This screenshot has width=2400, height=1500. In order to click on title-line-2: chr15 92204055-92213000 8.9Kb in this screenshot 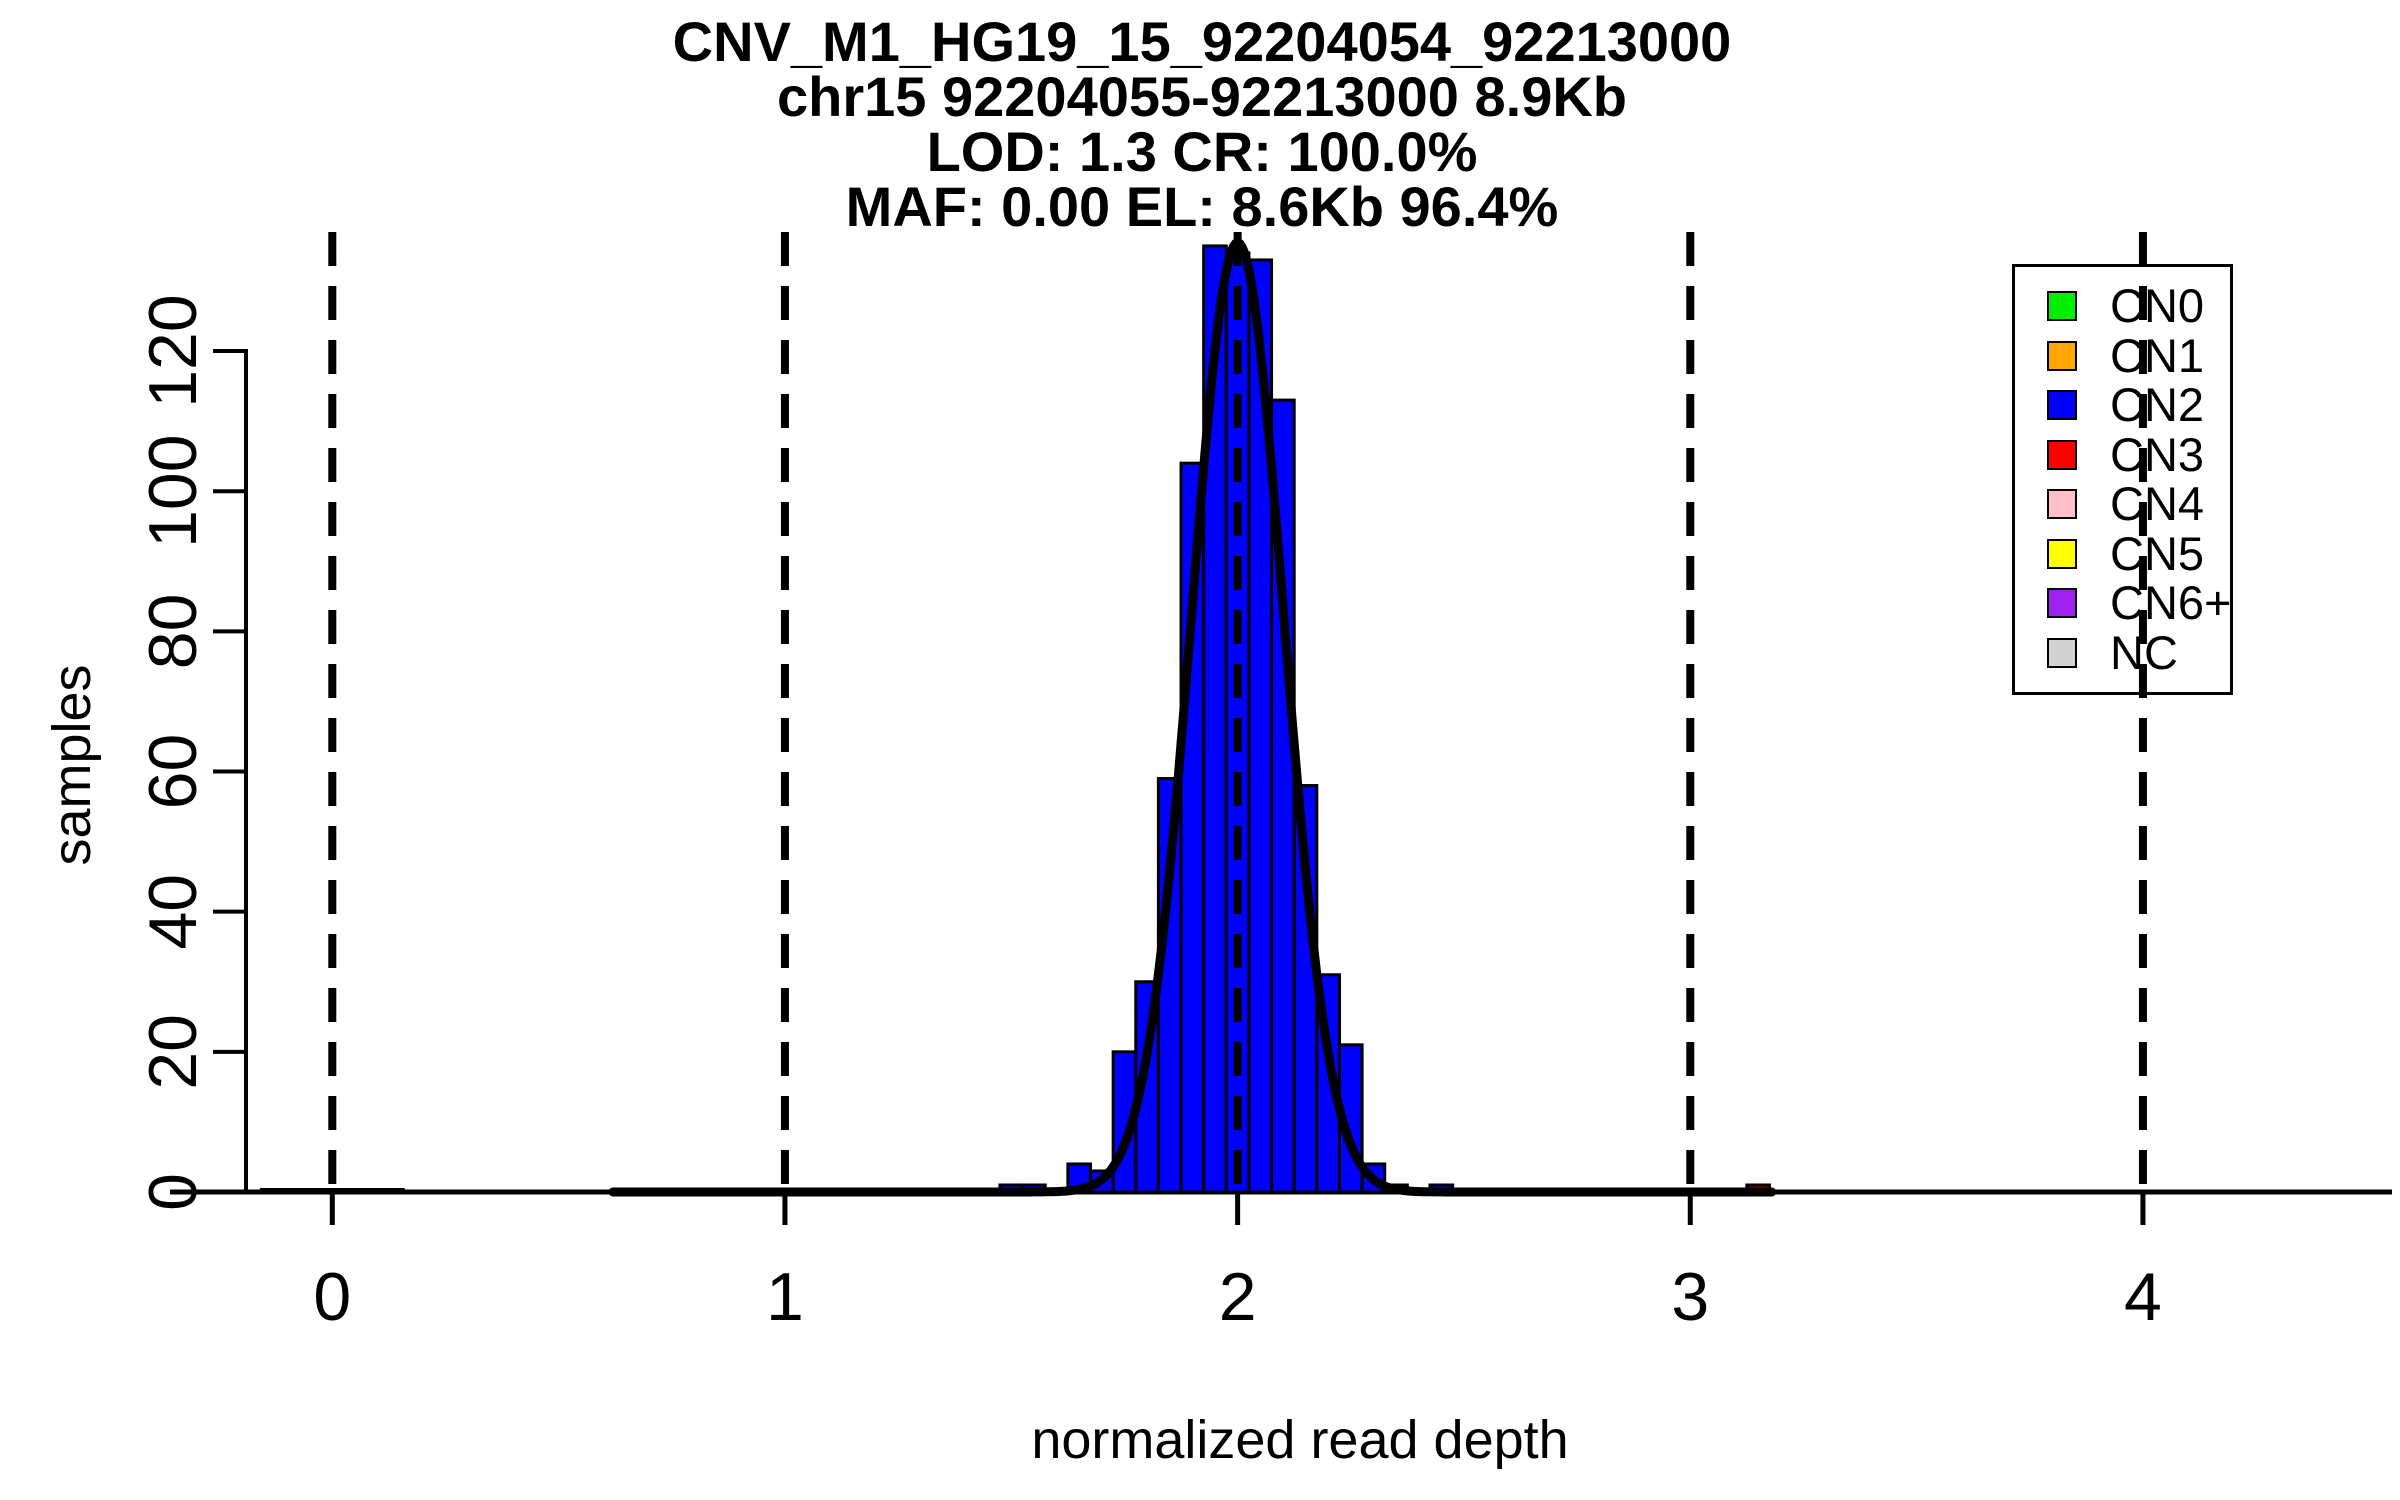, I will do `click(1202, 96)`.